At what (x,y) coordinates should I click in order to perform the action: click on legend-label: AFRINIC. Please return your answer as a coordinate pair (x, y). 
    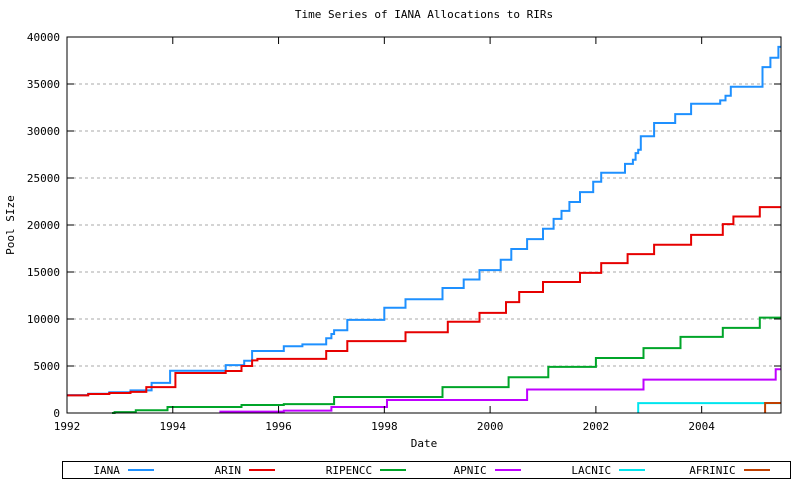
    Looking at the image, I should click on (712, 470).